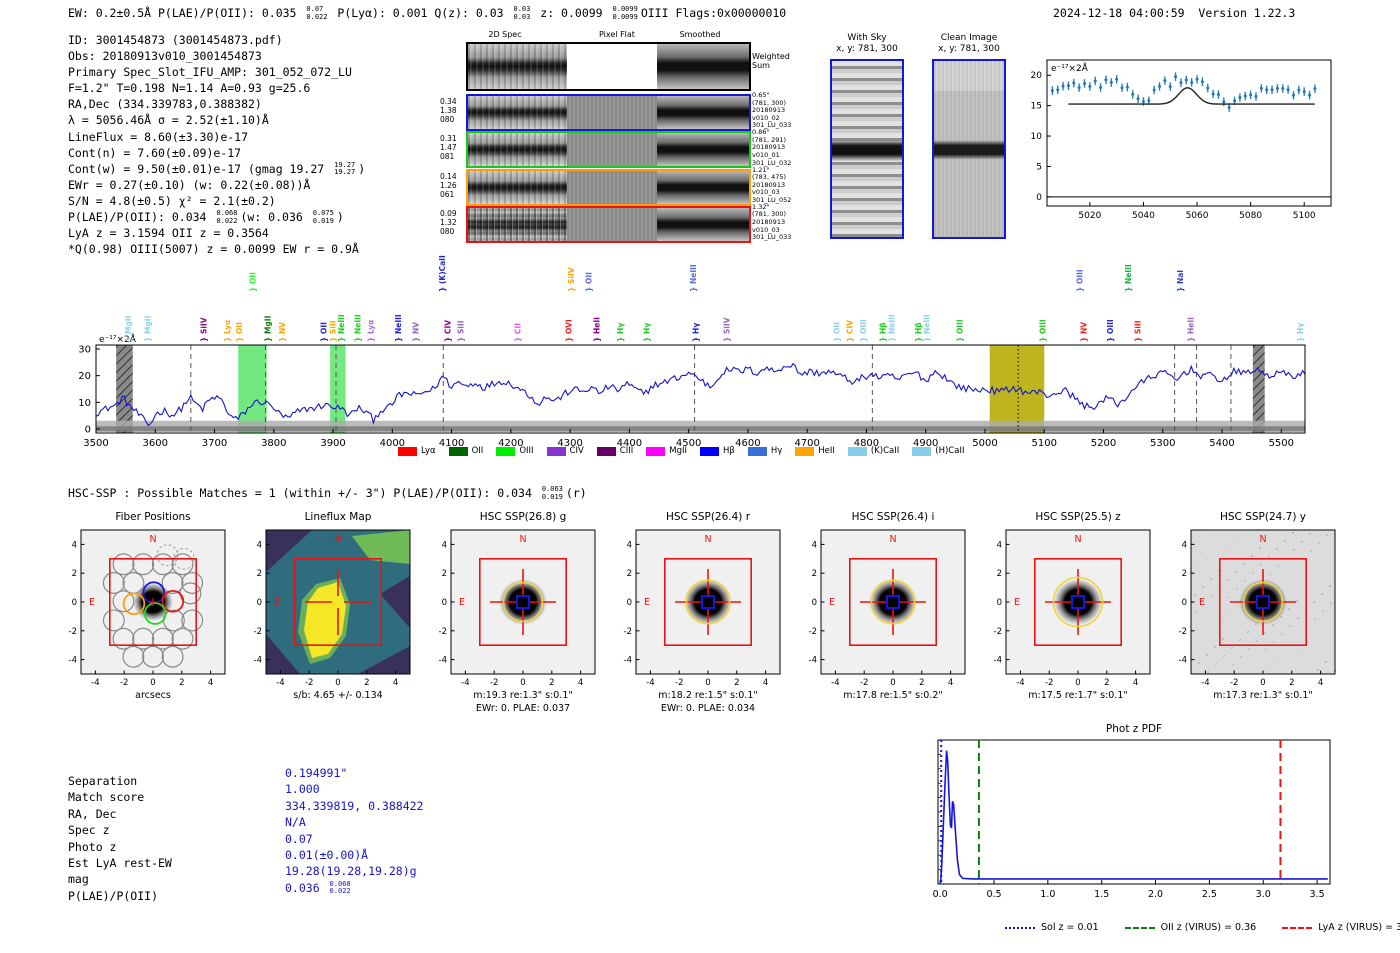  What do you see at coordinates (596, 329) in the screenshot?
I see `emission-line-label: } HeII` at bounding box center [596, 329].